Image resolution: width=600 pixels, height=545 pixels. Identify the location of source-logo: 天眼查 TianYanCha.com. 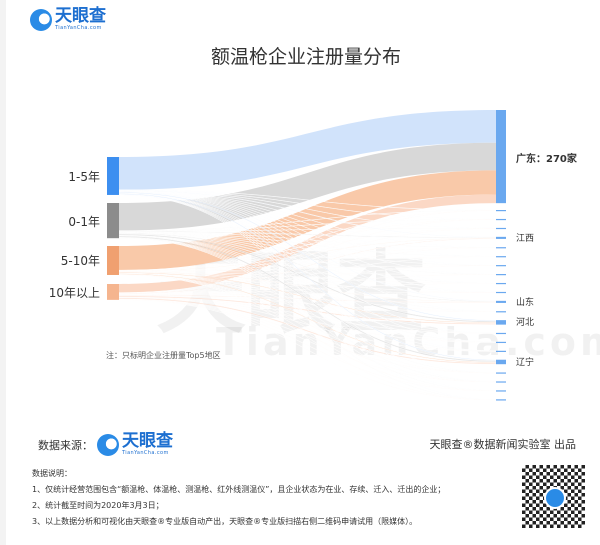
(135, 444).